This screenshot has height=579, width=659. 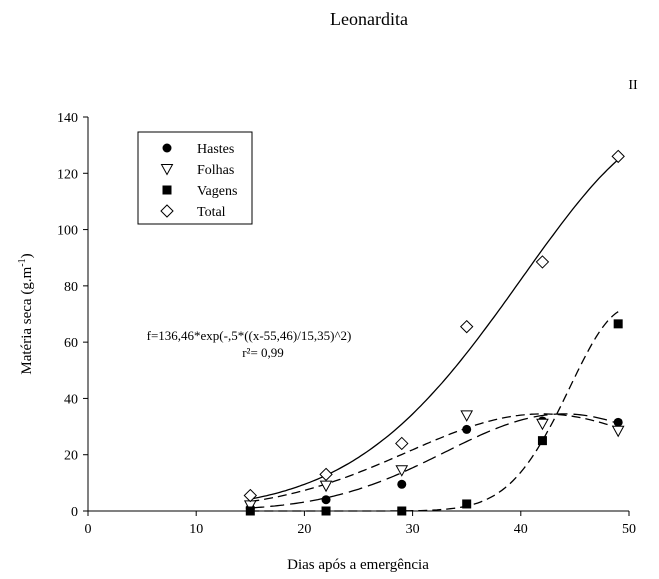 I want to click on x-ticks: 0 10 20 30 40 50, so click(x=360, y=524).